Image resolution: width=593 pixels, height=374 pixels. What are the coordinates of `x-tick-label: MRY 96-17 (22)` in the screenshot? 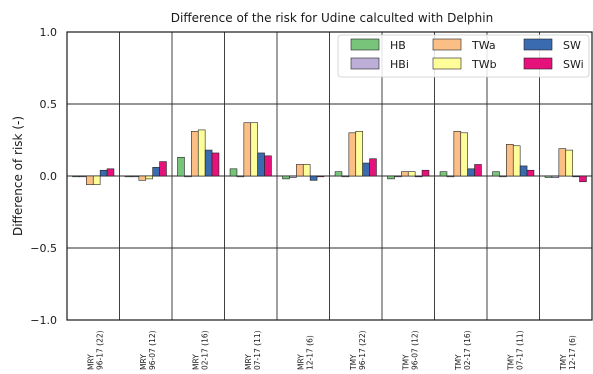 It's located at (95, 350).